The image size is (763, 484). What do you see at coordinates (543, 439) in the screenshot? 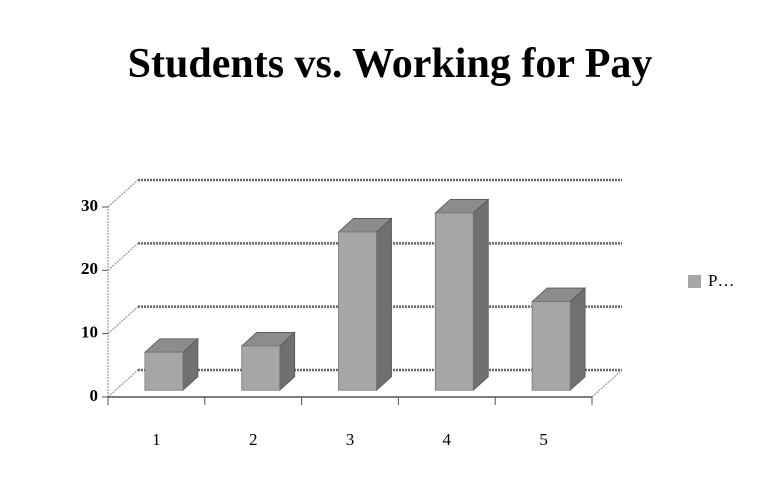
I see `x-tick-label: 5` at bounding box center [543, 439].